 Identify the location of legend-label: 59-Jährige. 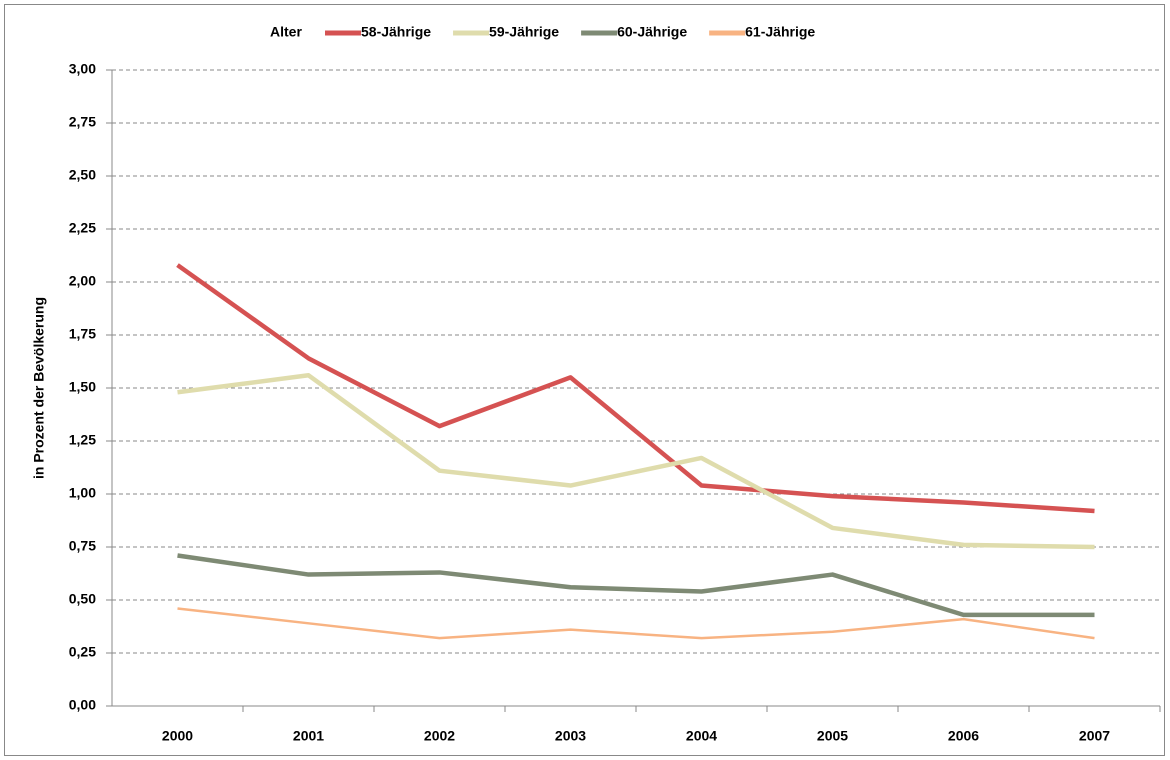
(524, 32).